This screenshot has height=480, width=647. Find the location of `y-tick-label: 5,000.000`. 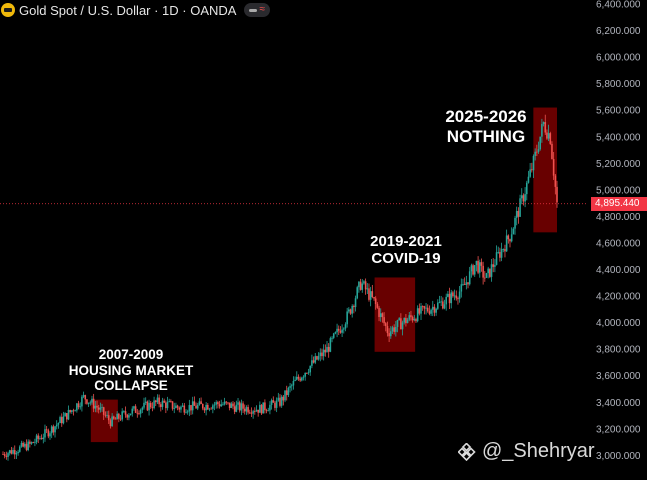

y-tick-label: 5,000.000 is located at coordinates (618, 190).